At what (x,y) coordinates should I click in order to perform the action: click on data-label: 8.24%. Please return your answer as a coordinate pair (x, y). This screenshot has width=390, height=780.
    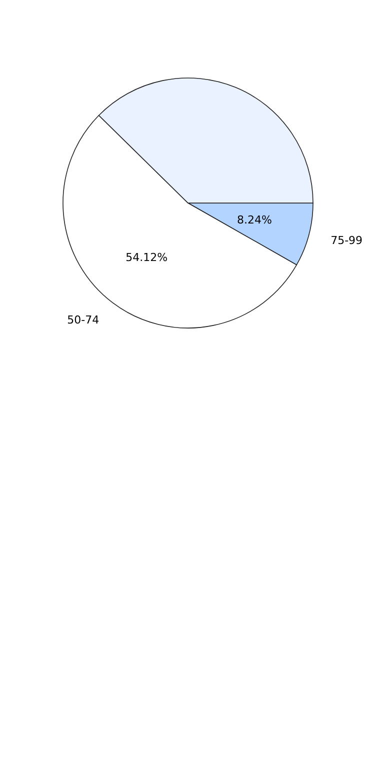
    Looking at the image, I should click on (254, 220).